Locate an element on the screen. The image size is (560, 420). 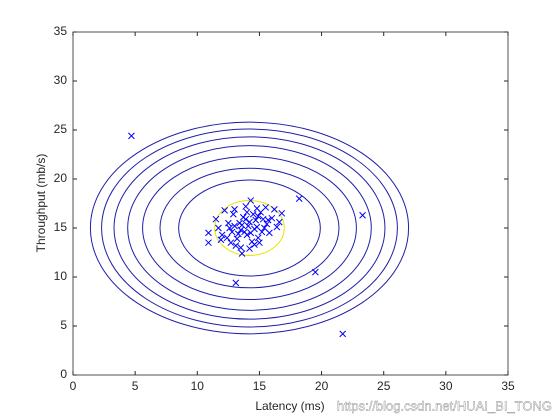
x-tick-label: 5 is located at coordinates (135, 386).